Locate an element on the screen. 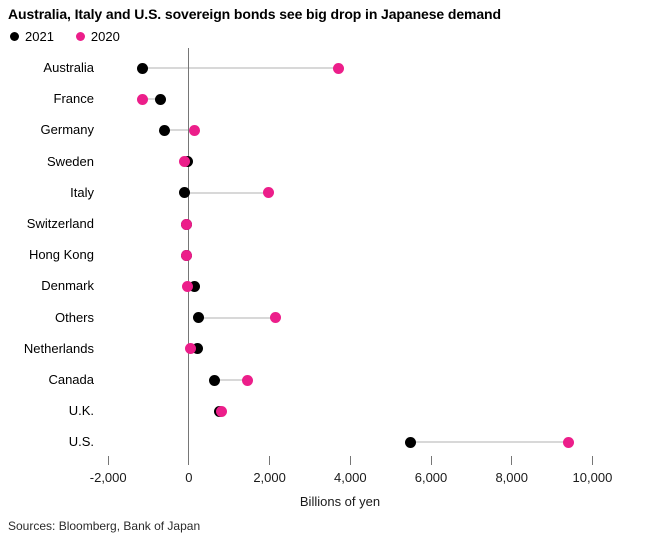 This screenshot has width=657, height=549. legend-label-2021: 2021 is located at coordinates (39, 36).